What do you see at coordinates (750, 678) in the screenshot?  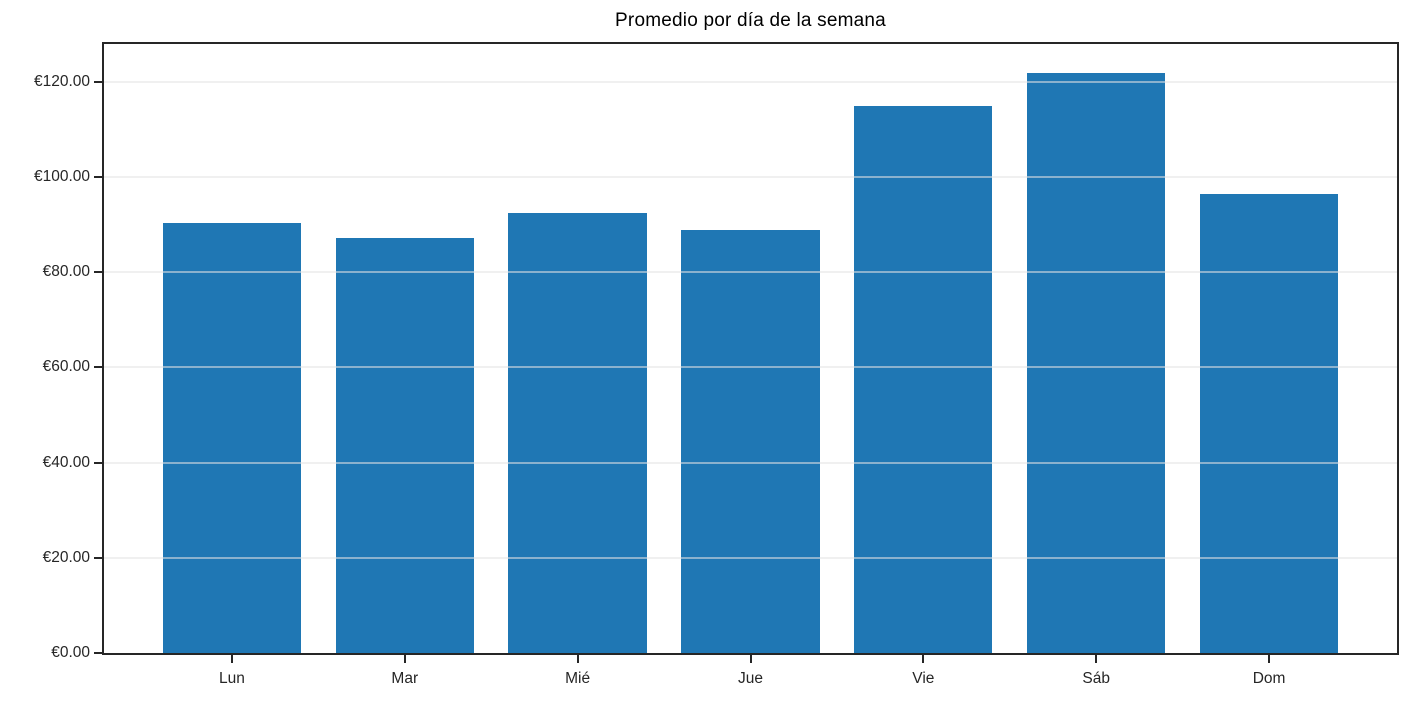 I see `x-tick-label-Jue: Jue` at bounding box center [750, 678].